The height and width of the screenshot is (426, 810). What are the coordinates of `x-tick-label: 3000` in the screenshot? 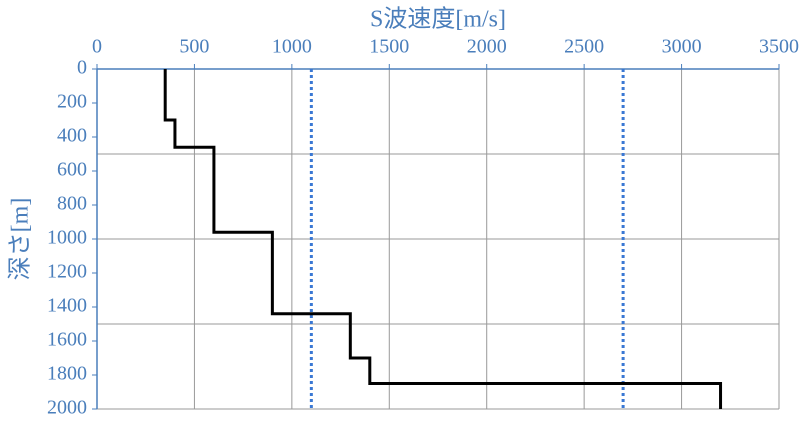 It's located at (682, 47).